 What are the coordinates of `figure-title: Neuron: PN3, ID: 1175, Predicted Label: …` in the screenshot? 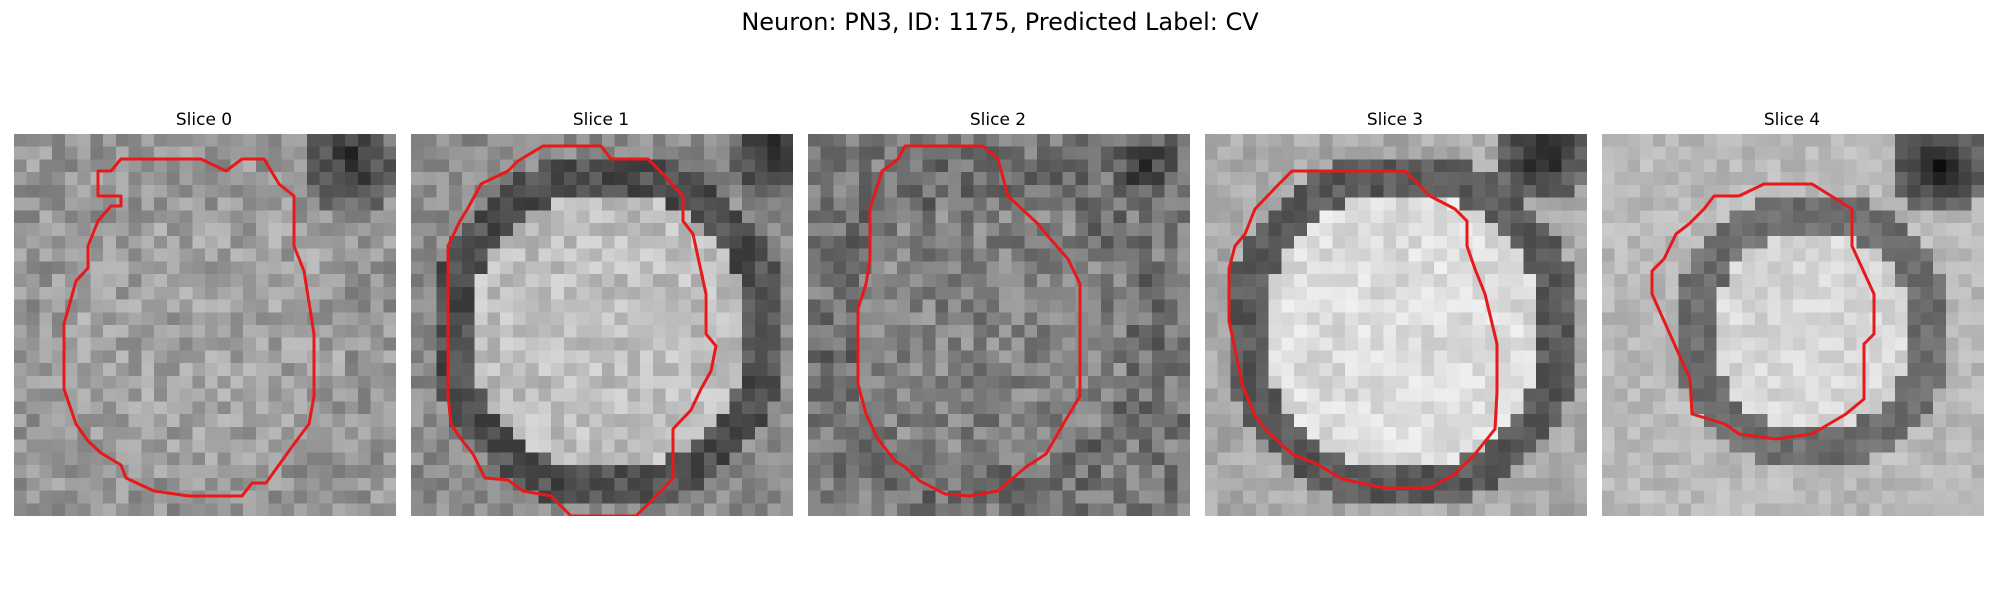 It's located at (1000, 22).